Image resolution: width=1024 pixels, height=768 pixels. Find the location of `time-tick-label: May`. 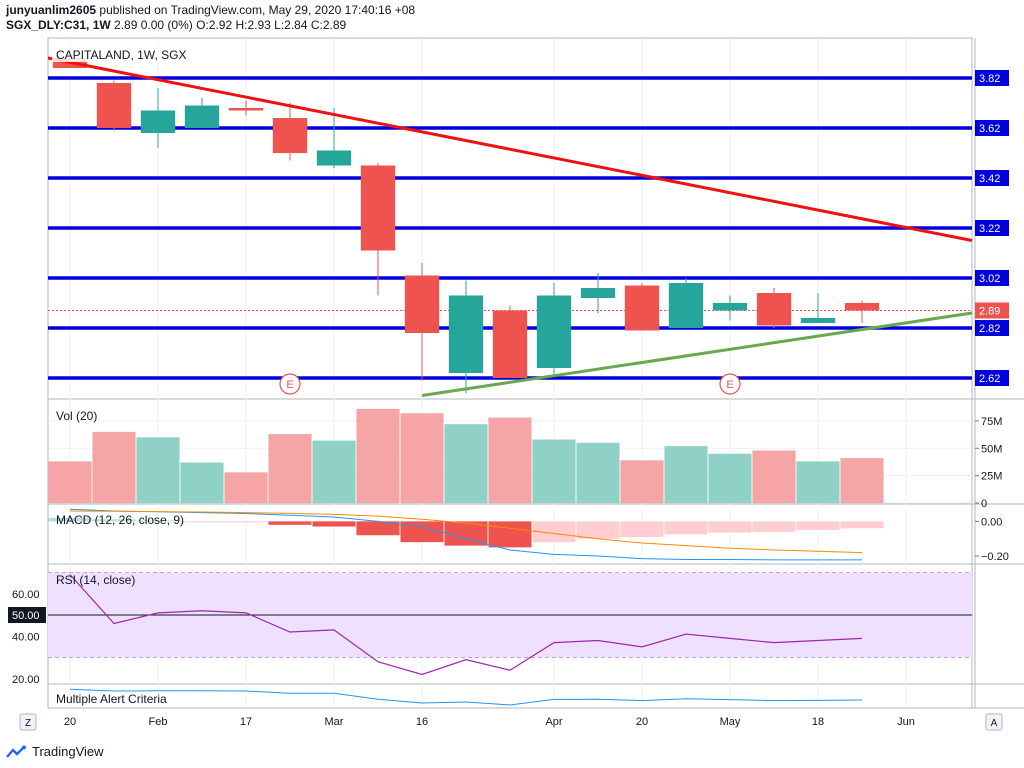

time-tick-label: May is located at coordinates (730, 722).